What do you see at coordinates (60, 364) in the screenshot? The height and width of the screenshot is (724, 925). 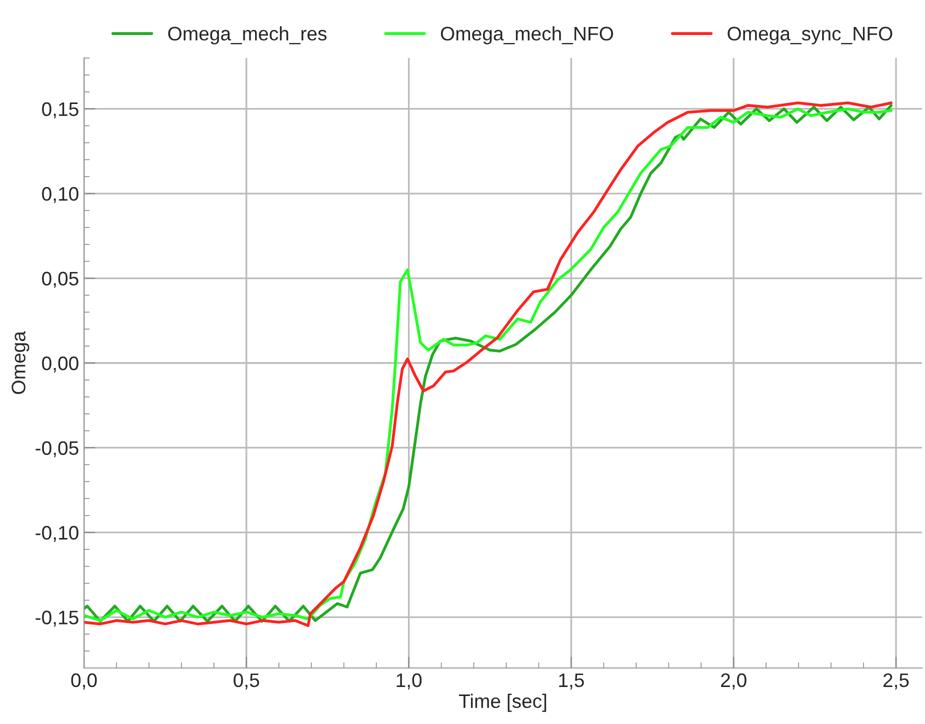 I see `y-tick-label: 0,00` at bounding box center [60, 364].